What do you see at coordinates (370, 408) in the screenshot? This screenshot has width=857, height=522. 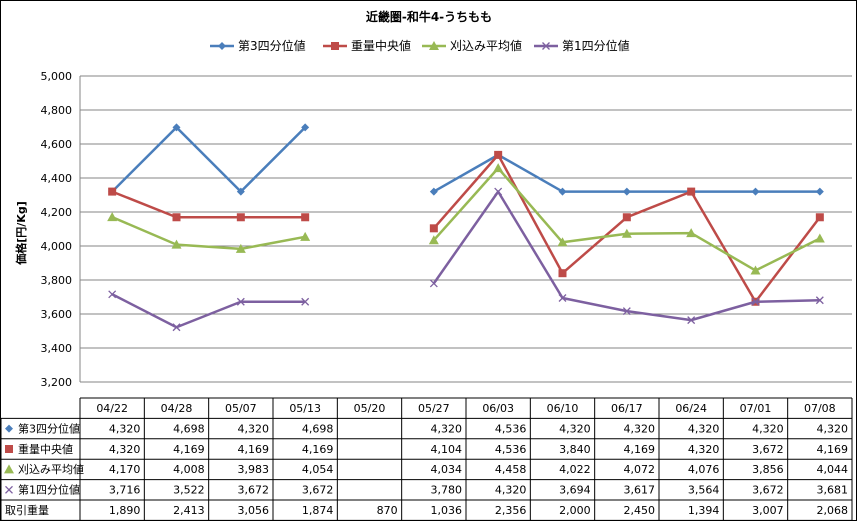 I see `x-tick-label: 05/20` at bounding box center [370, 408].